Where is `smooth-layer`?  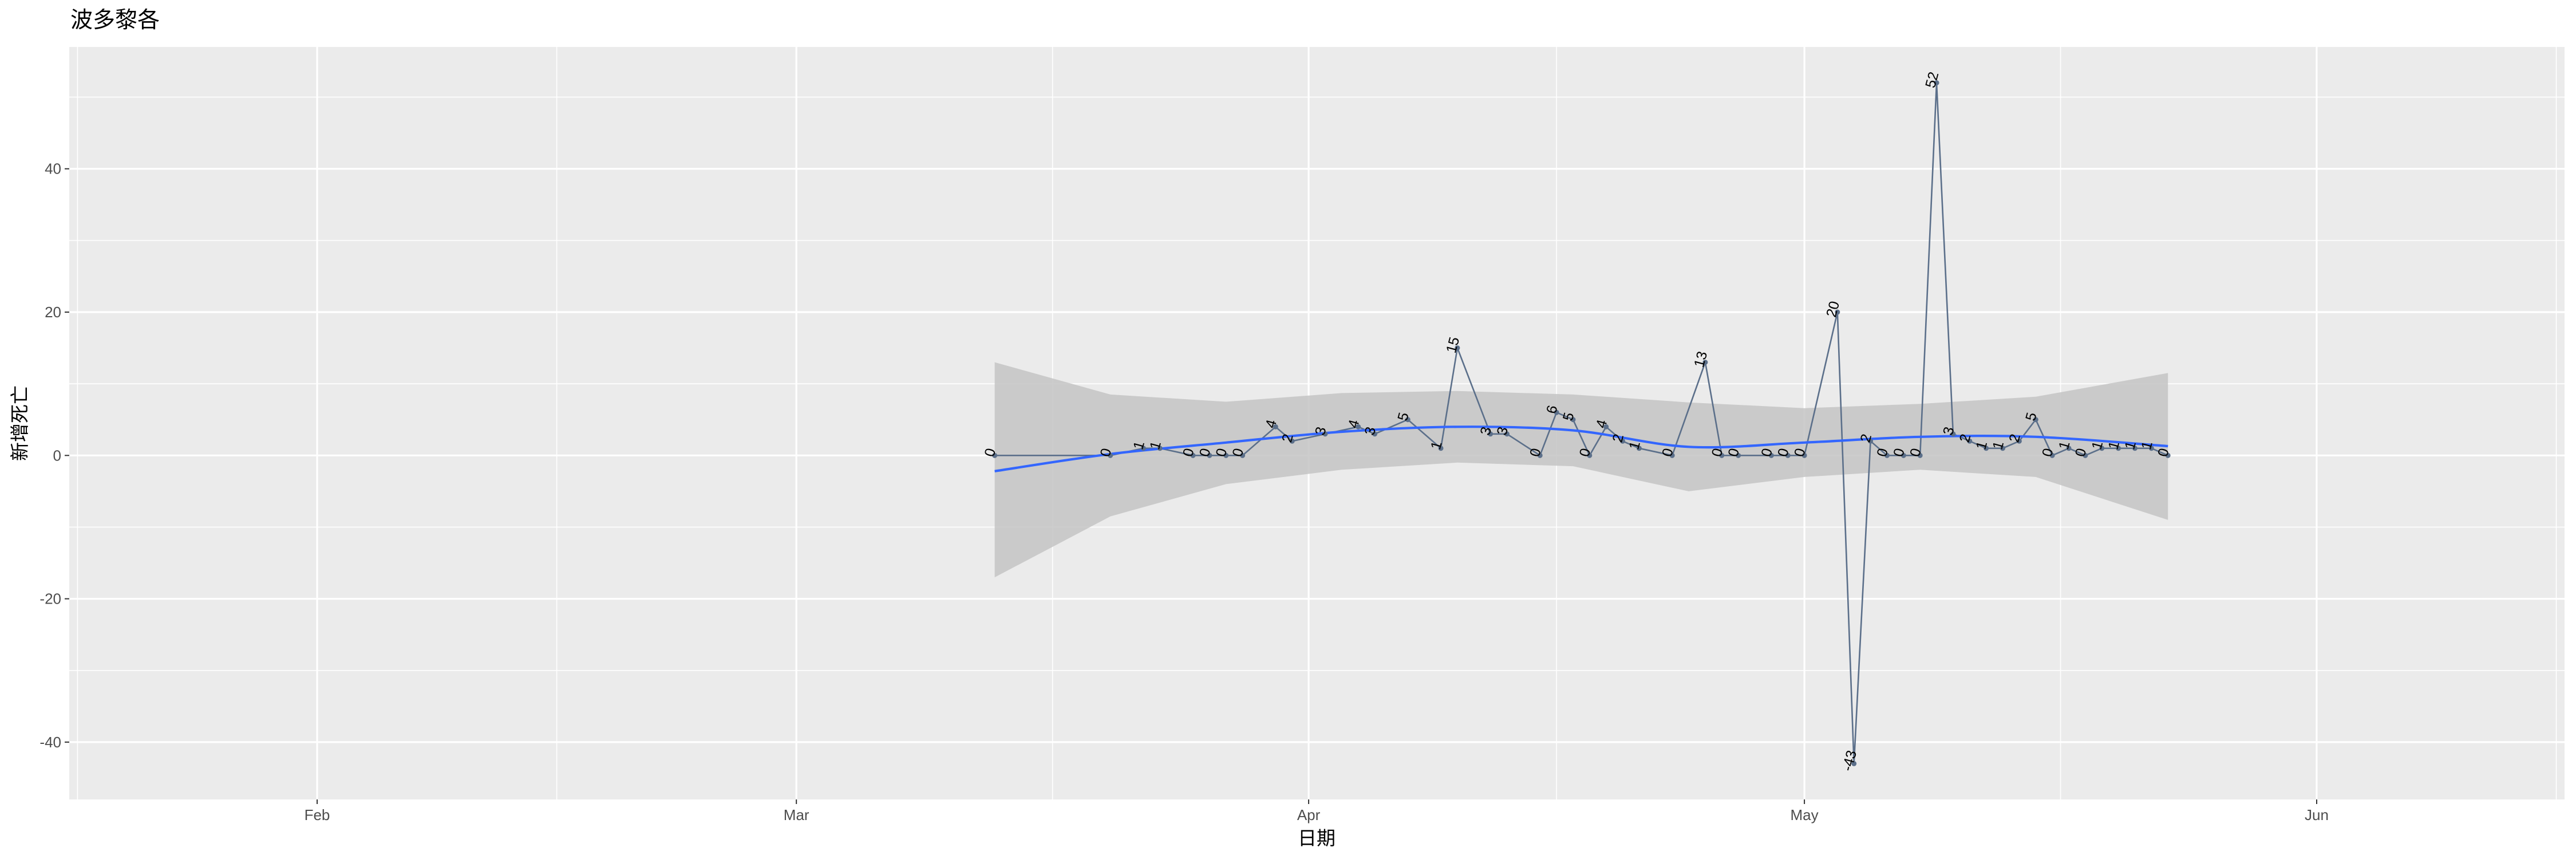 smooth-layer is located at coordinates (1581, 448).